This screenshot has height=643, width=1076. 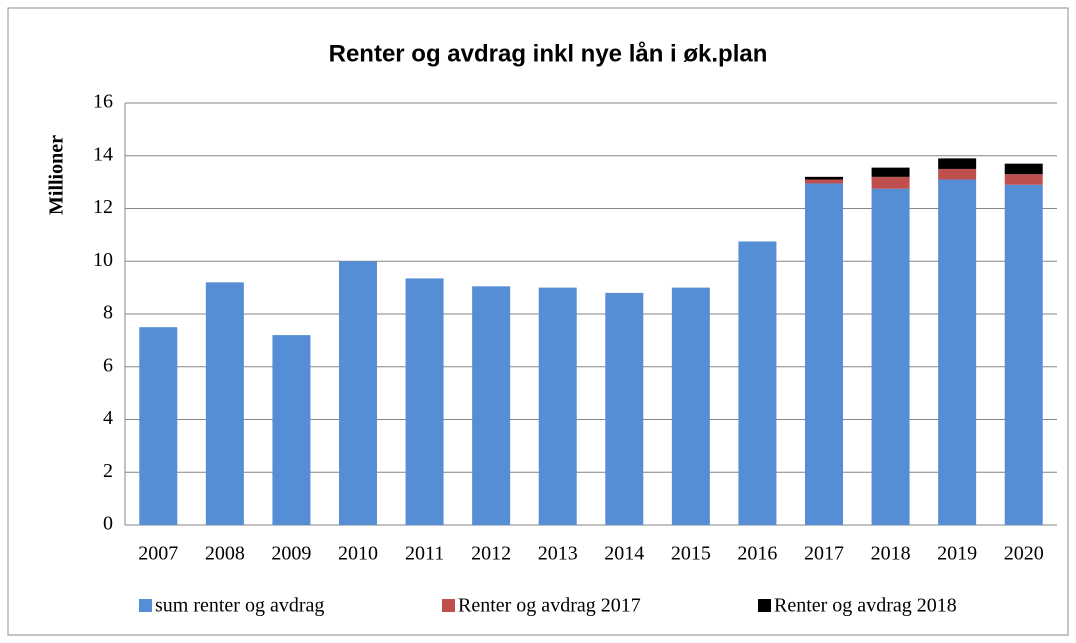 What do you see at coordinates (549, 606) in the screenshot?
I see `legend-label: Renter og avdrag 2017` at bounding box center [549, 606].